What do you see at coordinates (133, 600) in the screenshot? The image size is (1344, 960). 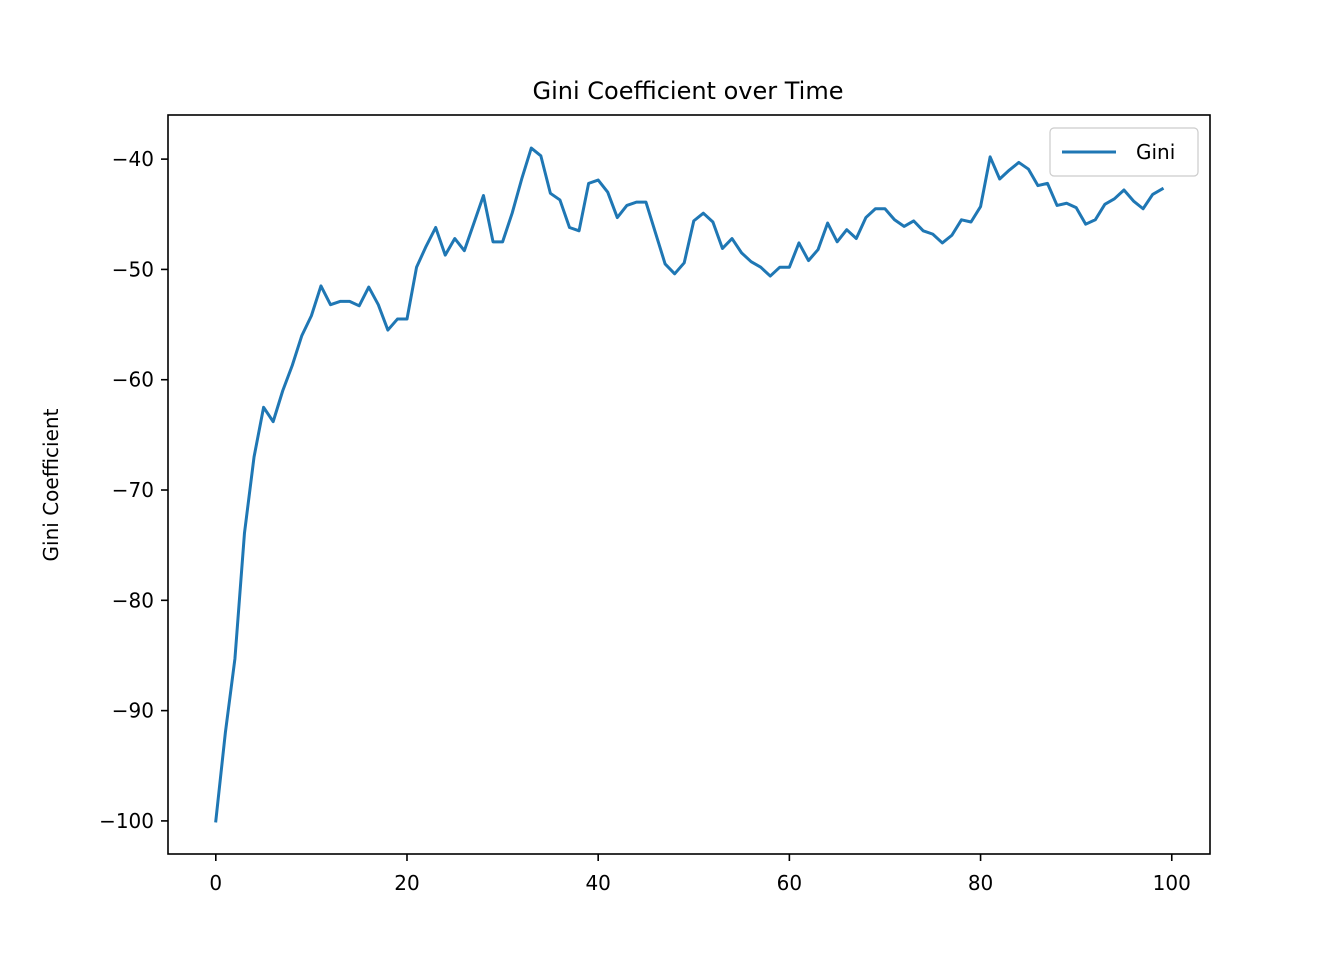 I see `y-tick-label: −80` at bounding box center [133, 600].